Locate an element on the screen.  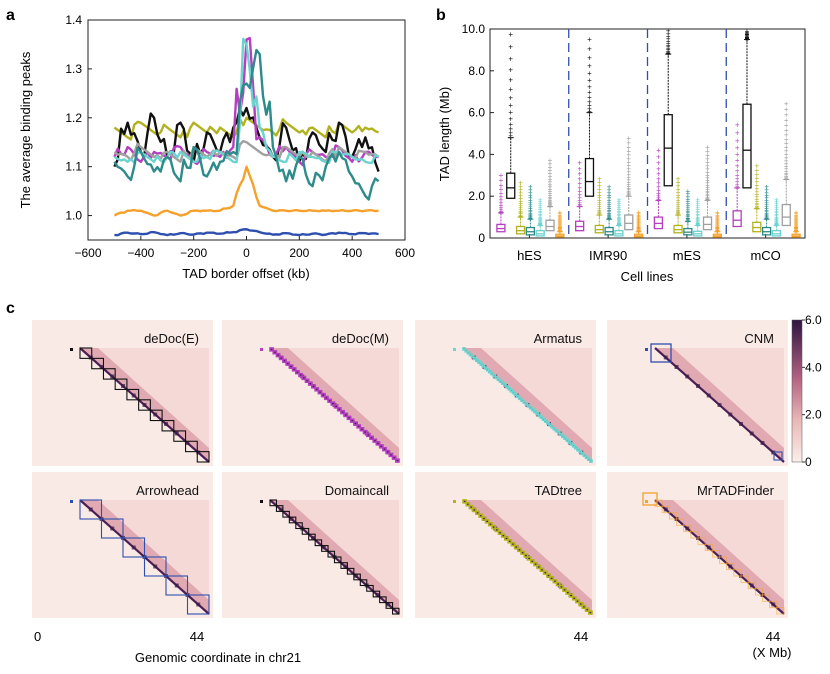
colorbar-tick-label: 2.0 is located at coordinates (813, 415).